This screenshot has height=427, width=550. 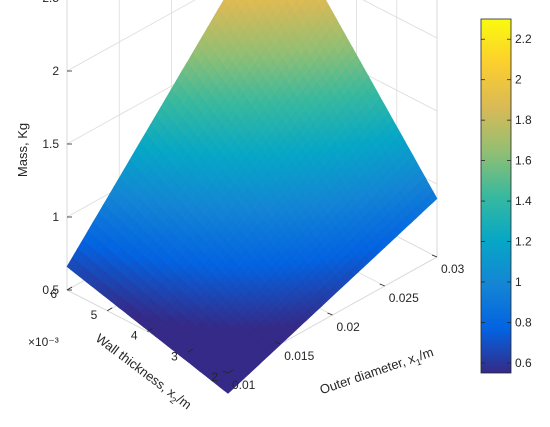 I want to click on colorbar-tick-label: 2.2, so click(x=523, y=39).